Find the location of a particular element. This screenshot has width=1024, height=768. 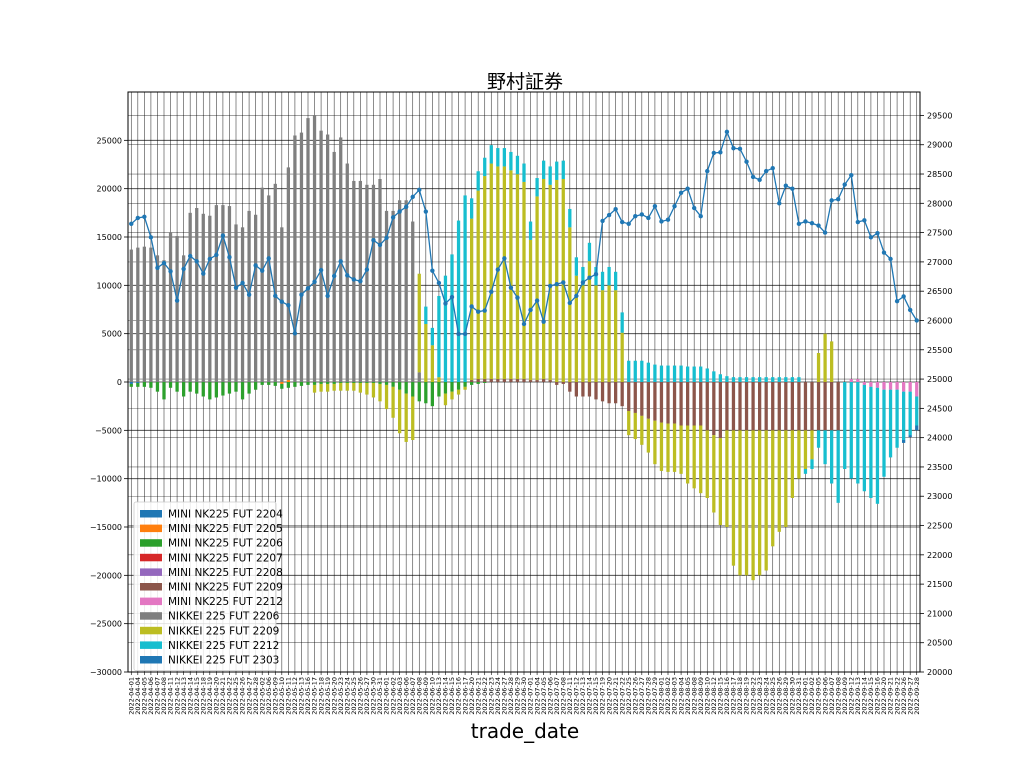

y2-tick-label: 28500 is located at coordinates (939, 174).